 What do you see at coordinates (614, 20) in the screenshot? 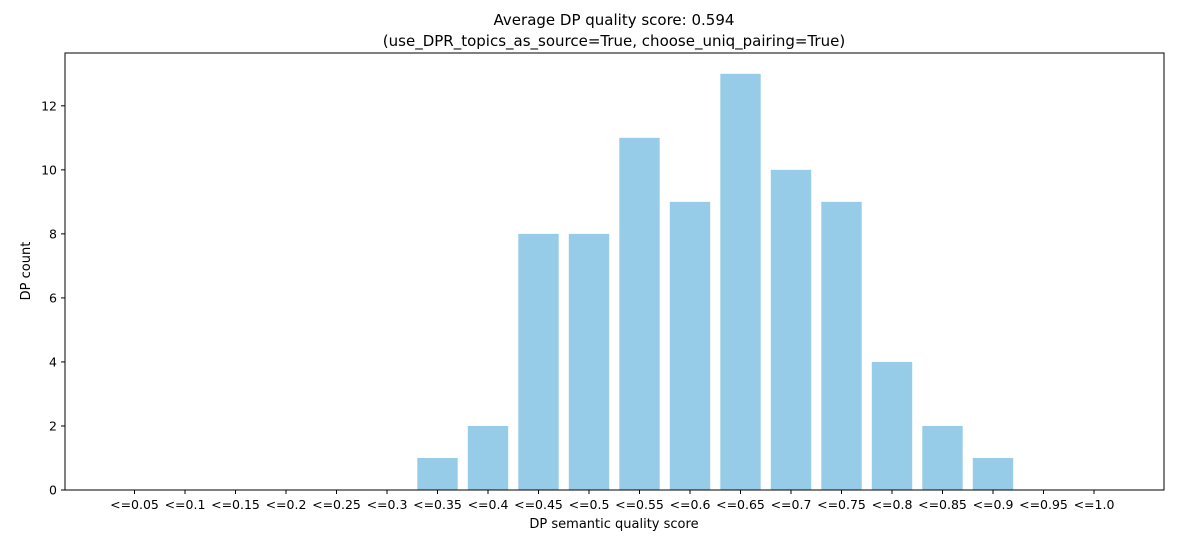
I see `chart-title-line-1: Average DP quality score: 0.594` at bounding box center [614, 20].